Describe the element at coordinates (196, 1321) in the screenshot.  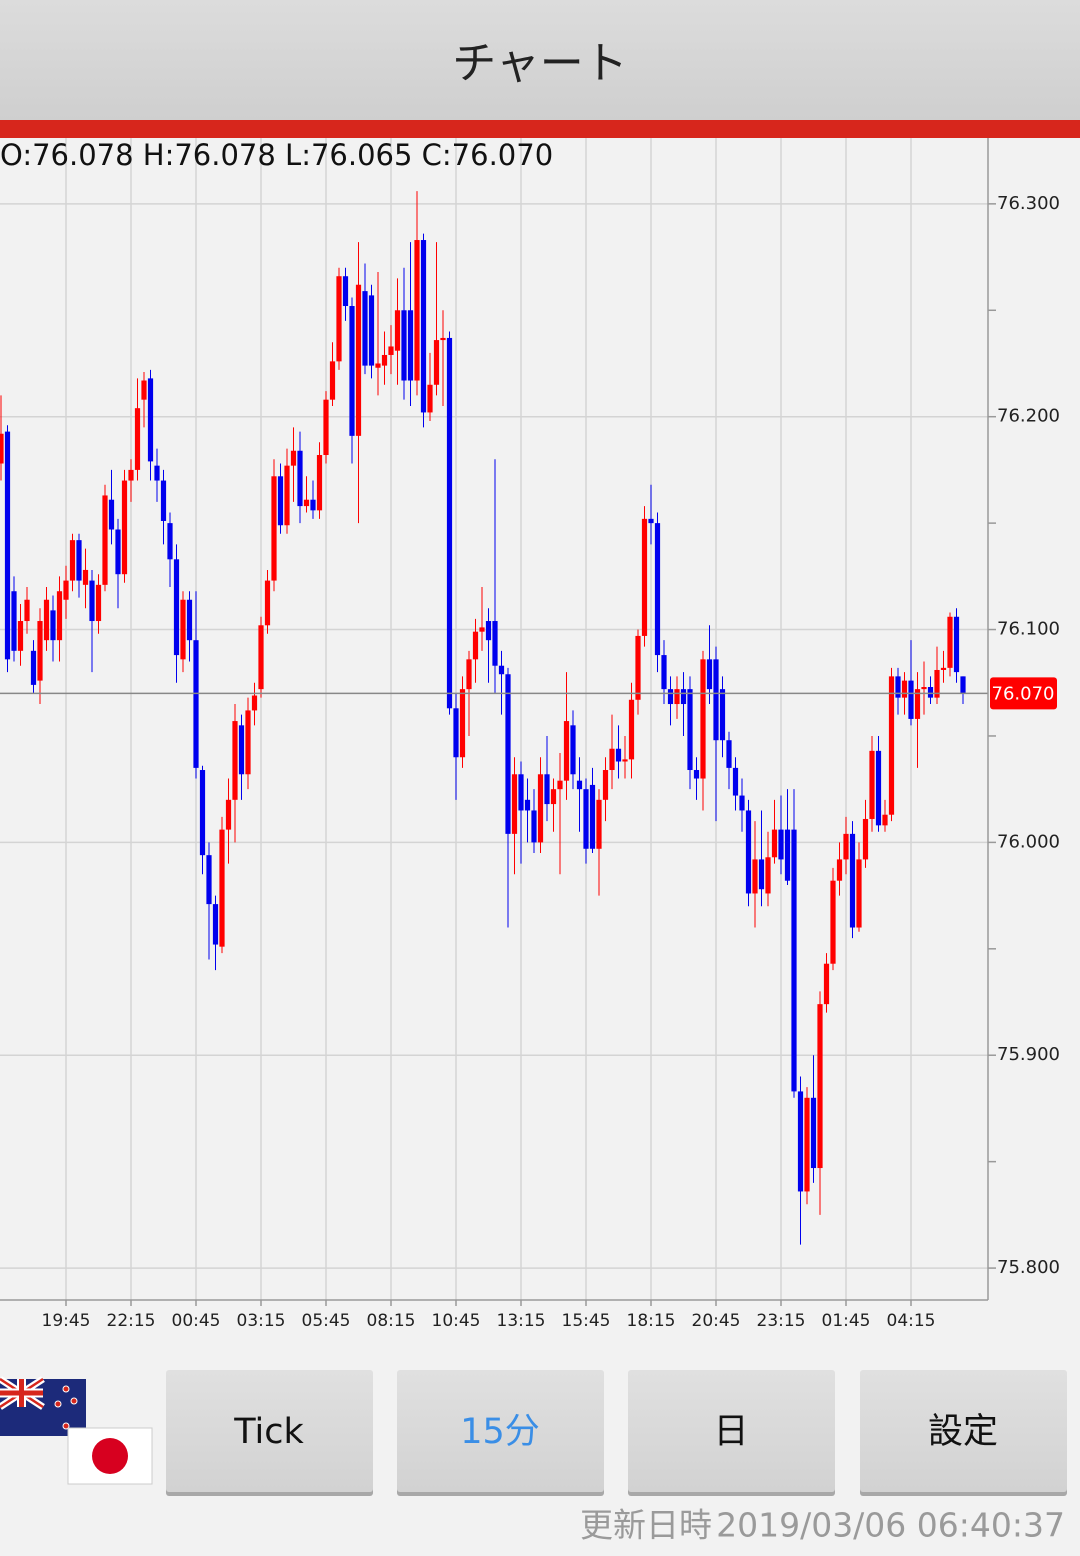
I see `x-tick-label: 00:45` at that location.